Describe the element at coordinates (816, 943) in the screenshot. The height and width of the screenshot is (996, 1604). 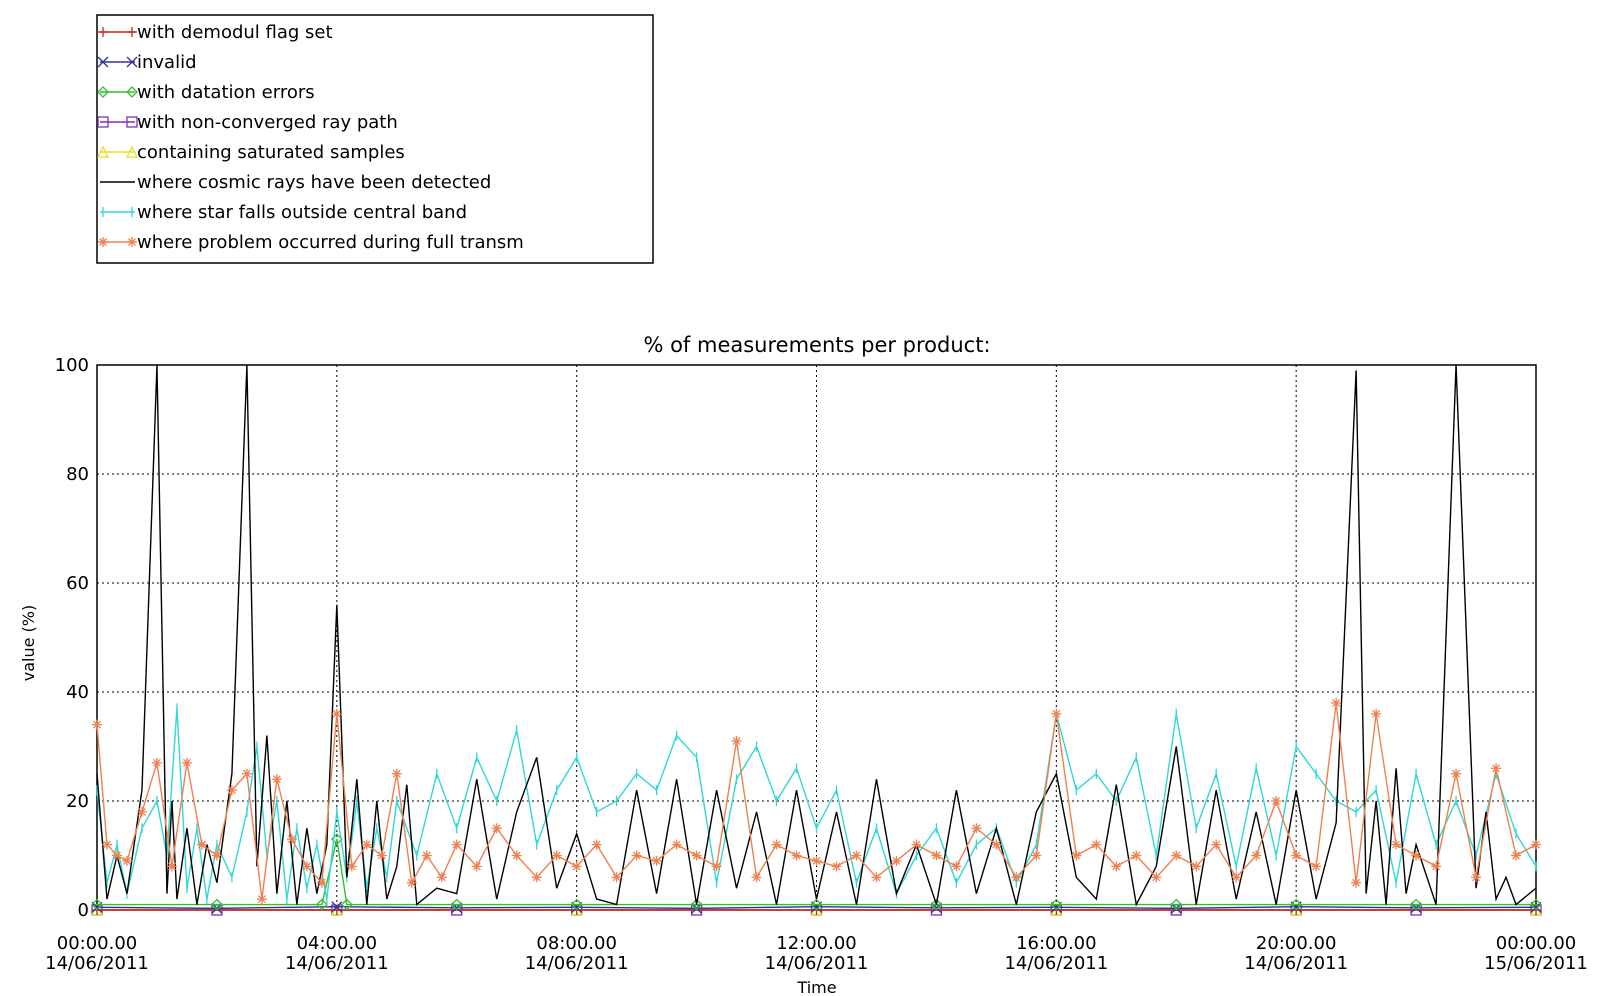
I see `x-tick-time: 12:00.00` at that location.